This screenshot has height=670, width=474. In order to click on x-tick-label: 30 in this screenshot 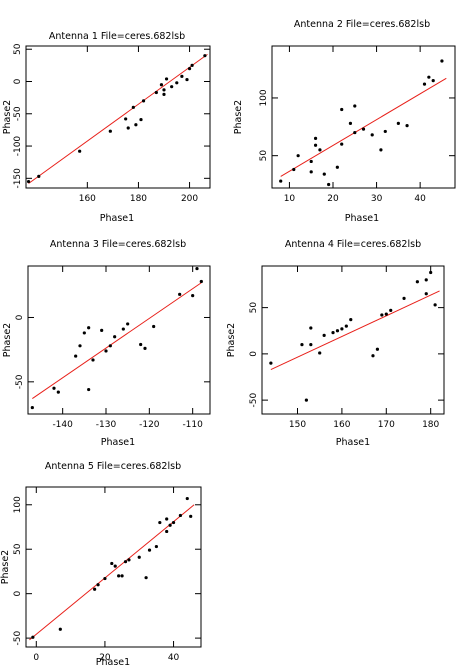, I will do `click(377, 199)`.